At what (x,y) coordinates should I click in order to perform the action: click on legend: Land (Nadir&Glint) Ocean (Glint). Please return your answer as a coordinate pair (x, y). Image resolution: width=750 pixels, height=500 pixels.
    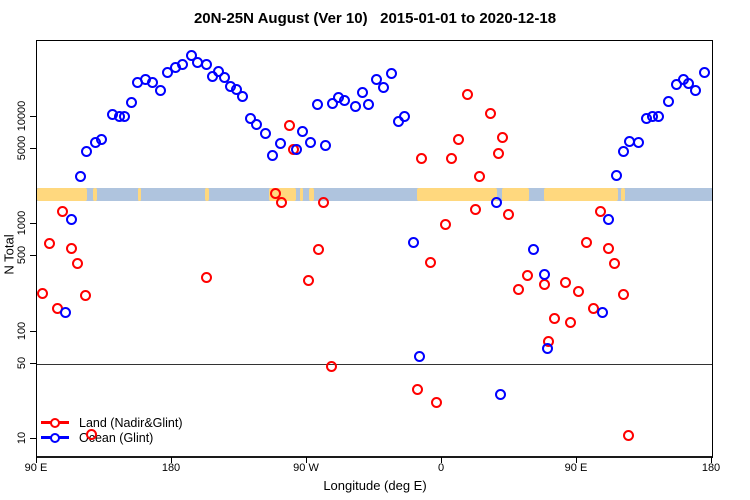
    Looking at the image, I should click on (112, 430).